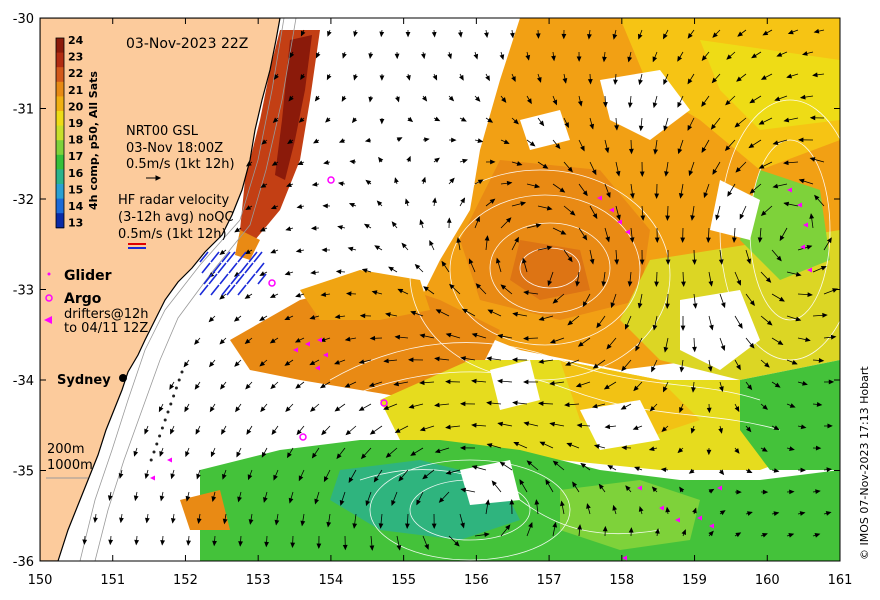 This screenshot has height=600, width=880. What do you see at coordinates (69, 132) in the screenshot?
I see `sst-colorbar: 24 23 22 21 20 19 18 17 16 15 14 13` at bounding box center [69, 132].